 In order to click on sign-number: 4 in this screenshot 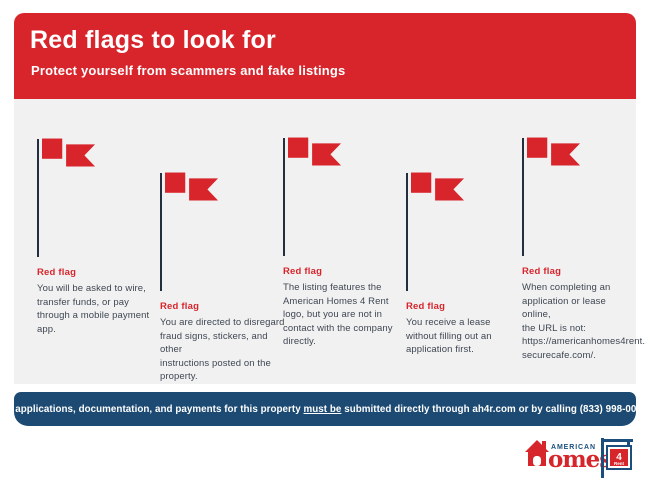, I will do `click(619, 457)`.